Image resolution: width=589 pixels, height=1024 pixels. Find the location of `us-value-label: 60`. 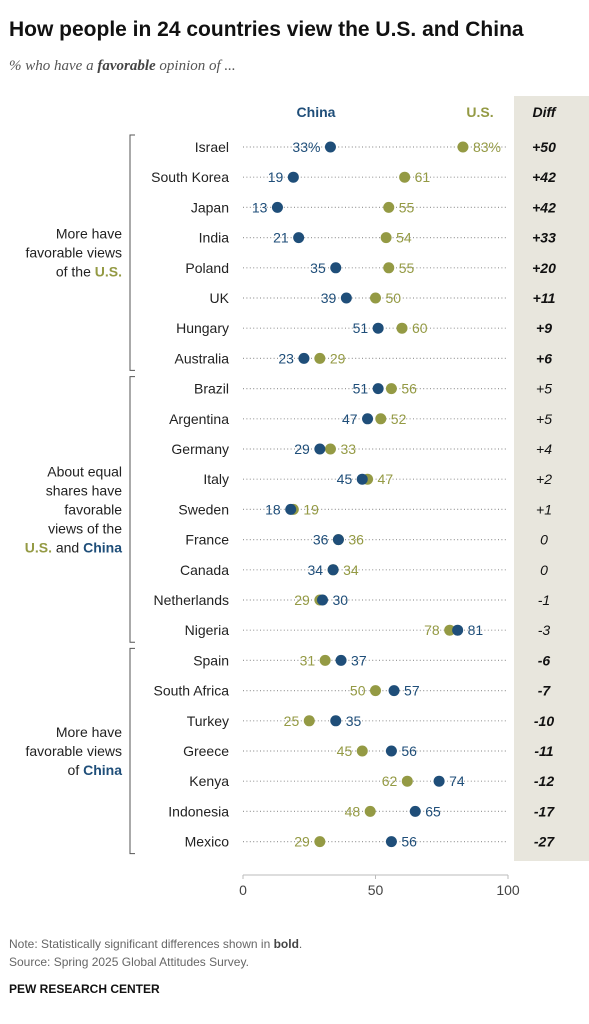

us-value-label: 60 is located at coordinates (420, 328).